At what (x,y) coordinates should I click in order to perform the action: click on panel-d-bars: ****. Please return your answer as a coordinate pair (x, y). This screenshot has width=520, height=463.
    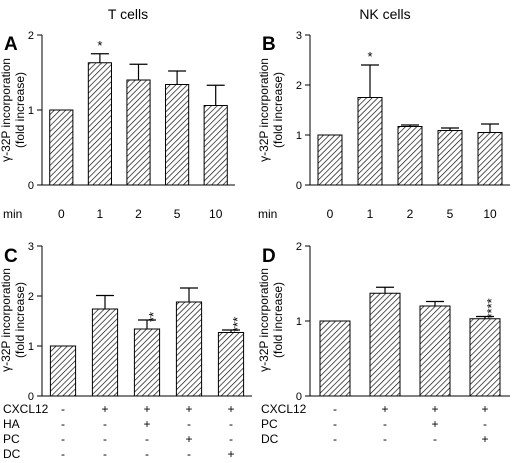
    Looking at the image, I should click on (410, 341).